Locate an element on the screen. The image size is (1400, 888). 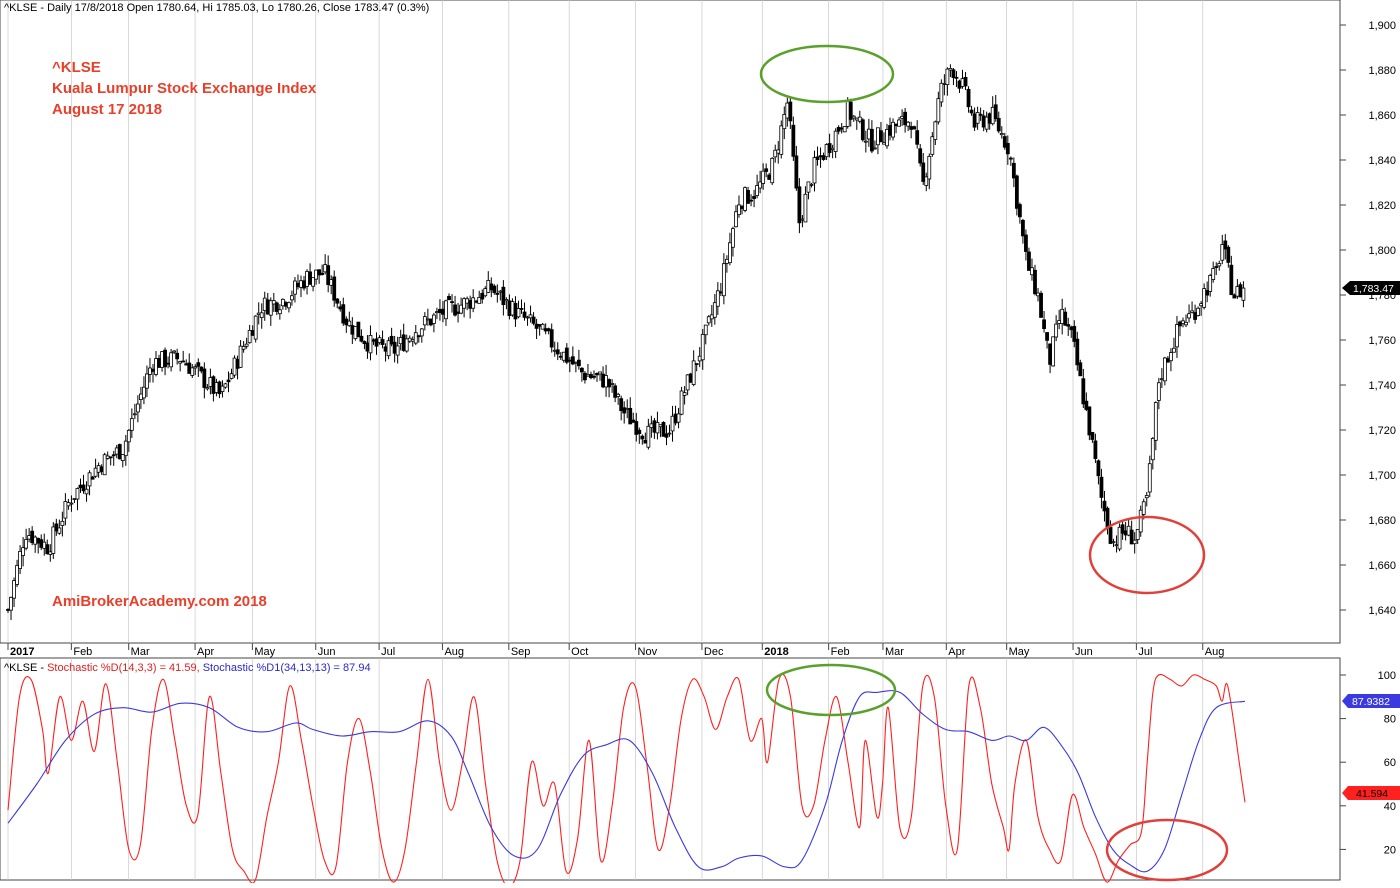
x-tick-label: Jun is located at coordinates (327, 652).